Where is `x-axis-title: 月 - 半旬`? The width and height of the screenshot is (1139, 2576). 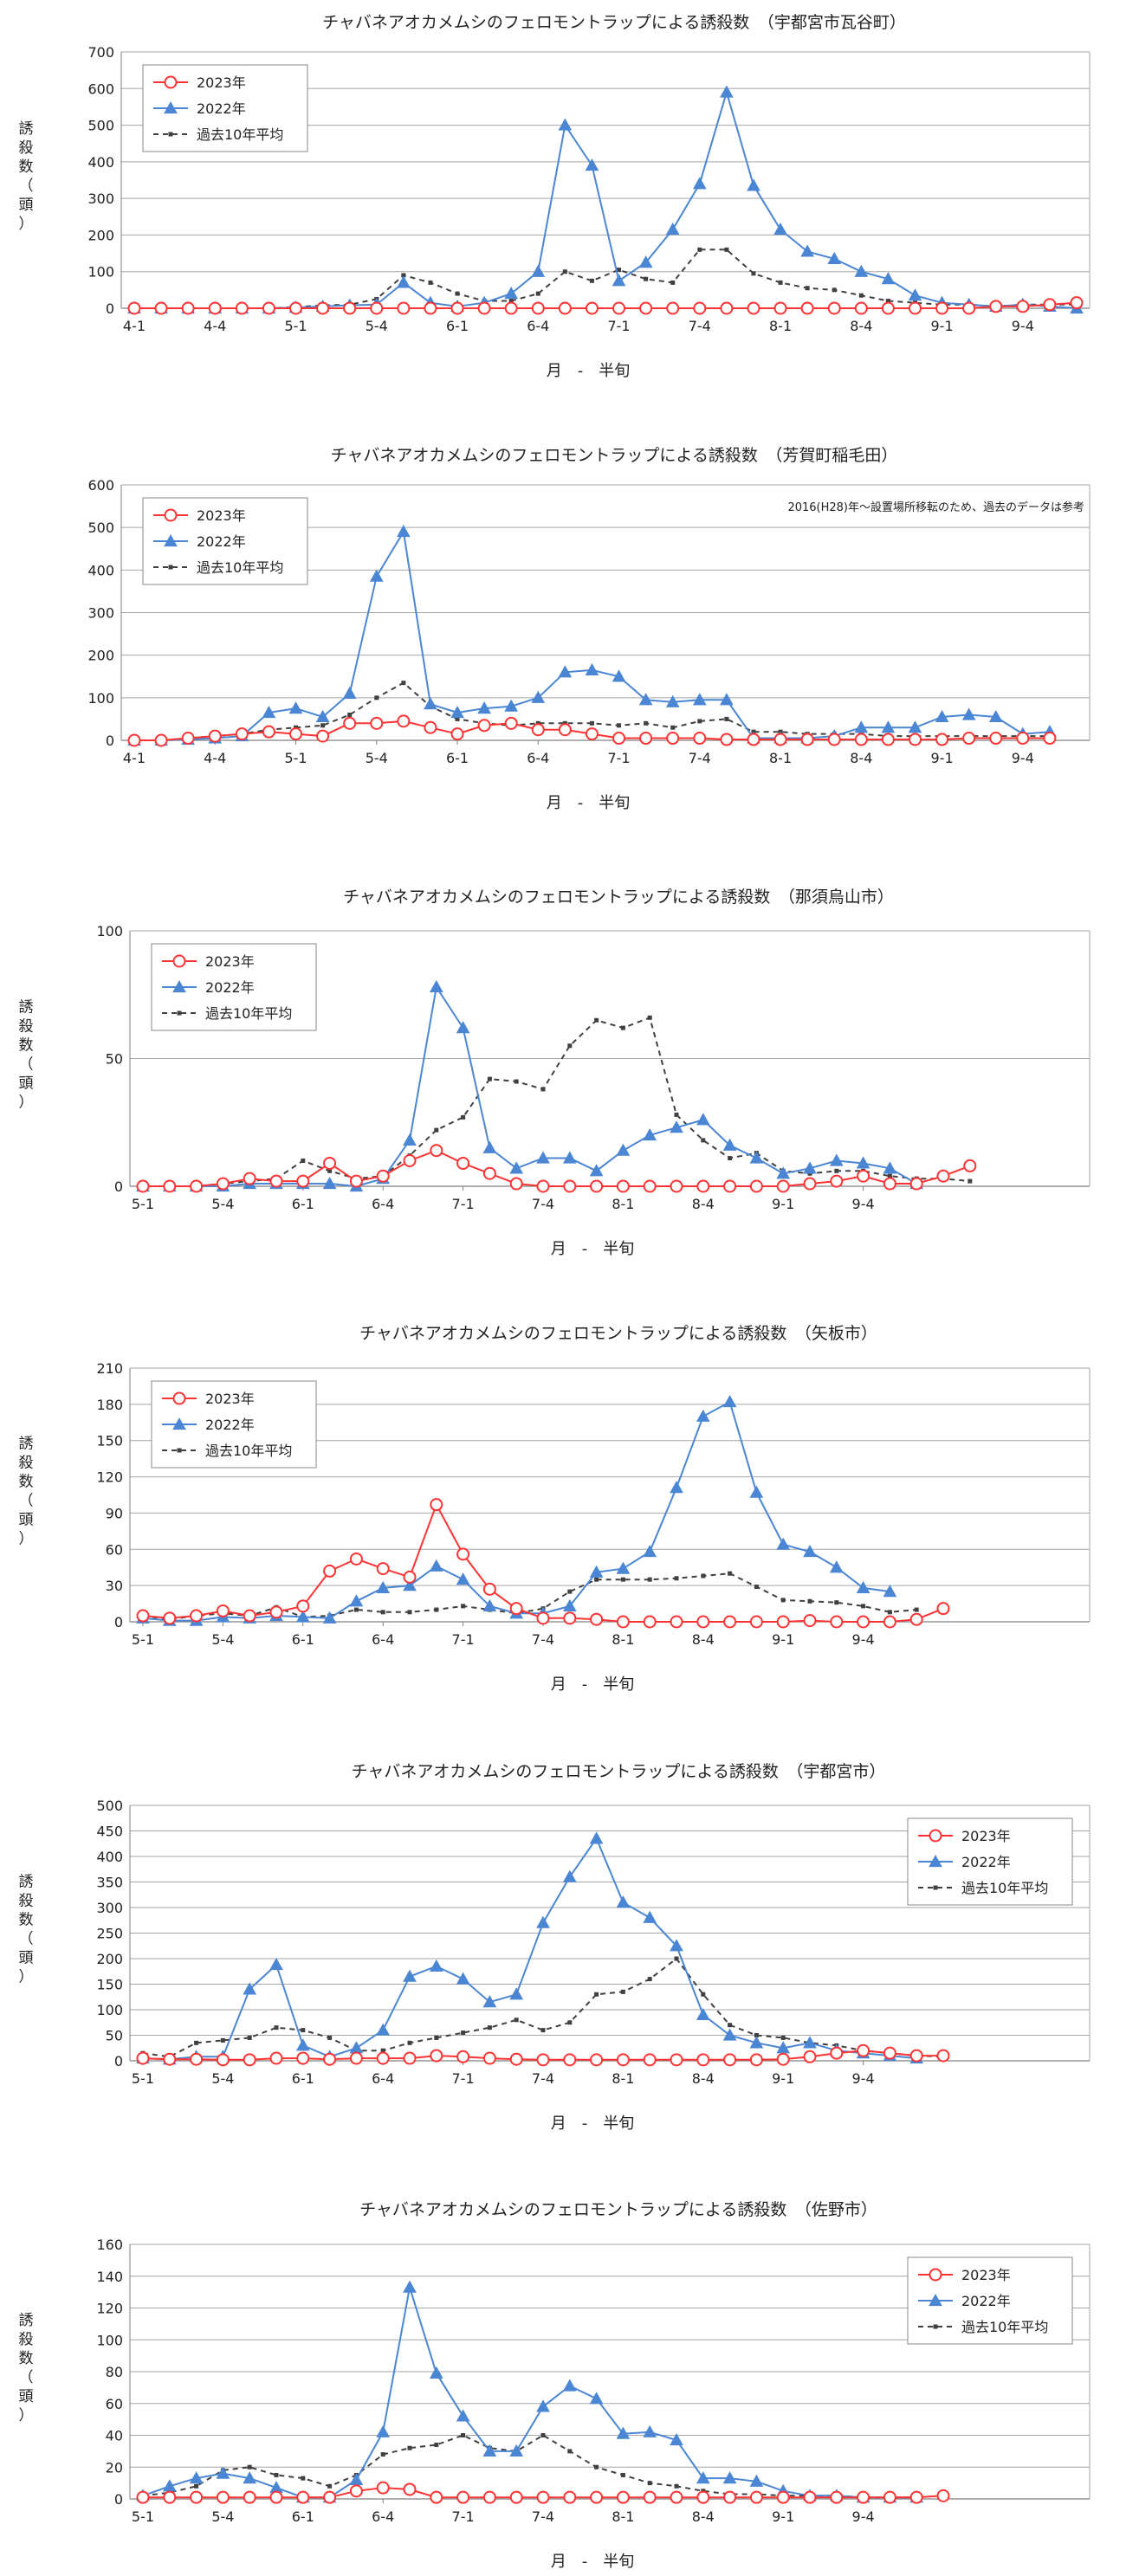 x-axis-title: 月 - 半旬 is located at coordinates (593, 1249).